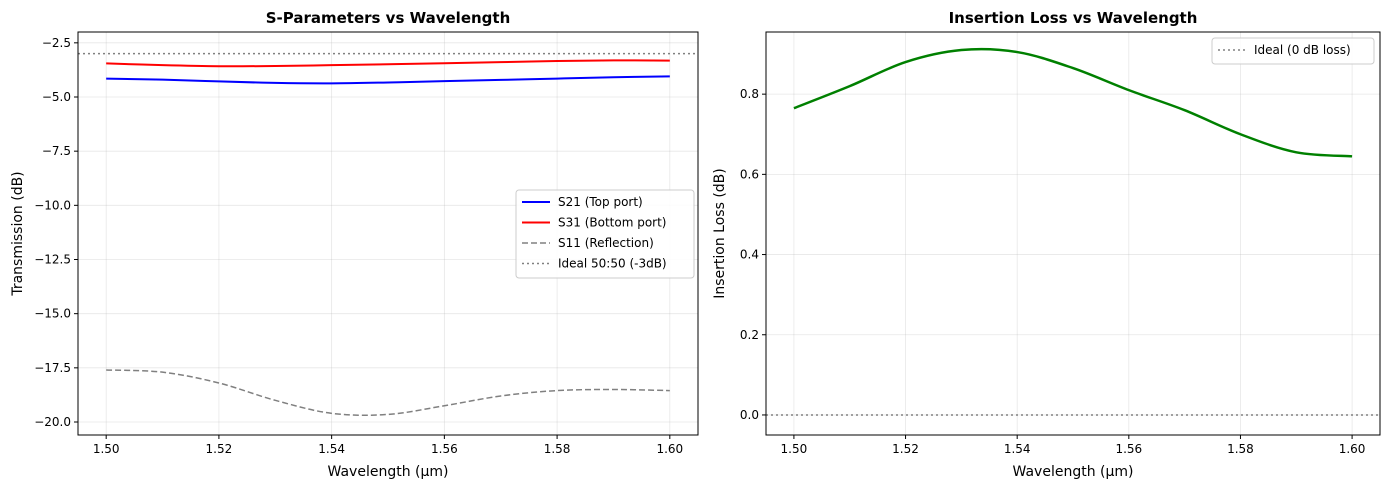 The height and width of the screenshot is (490, 1389). I want to click on y-tick-label: −2.5, so click(56, 43).